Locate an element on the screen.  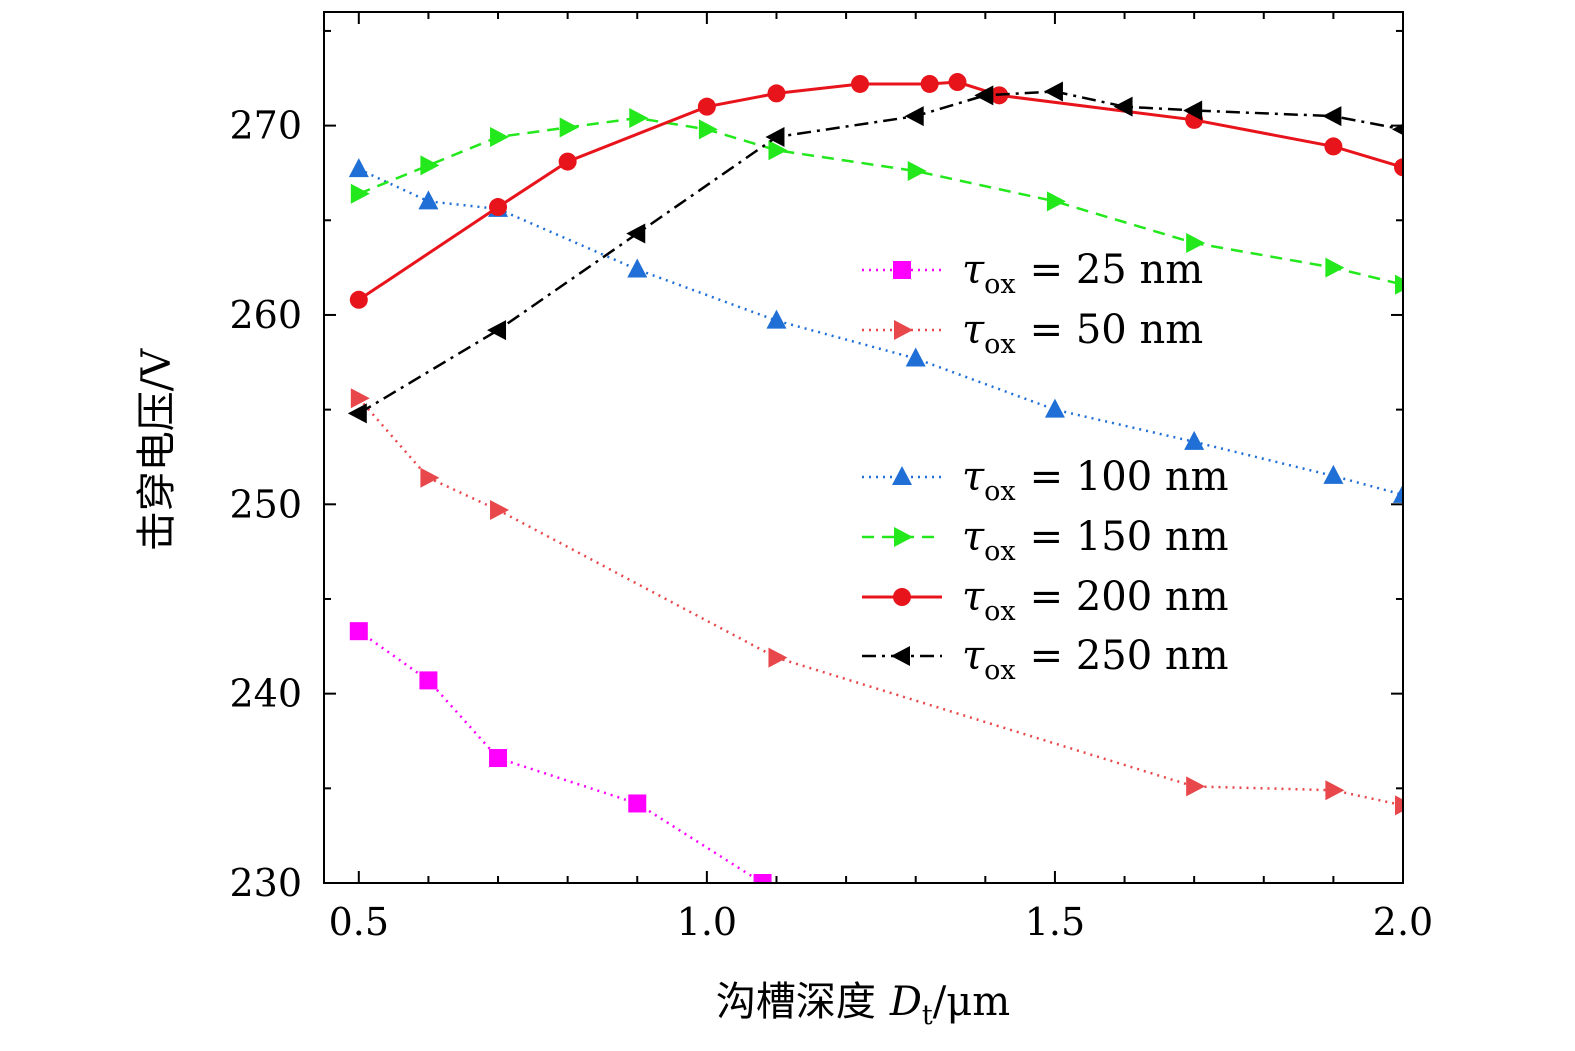
legend-label: τox = 200 nm is located at coordinates (1095, 600).